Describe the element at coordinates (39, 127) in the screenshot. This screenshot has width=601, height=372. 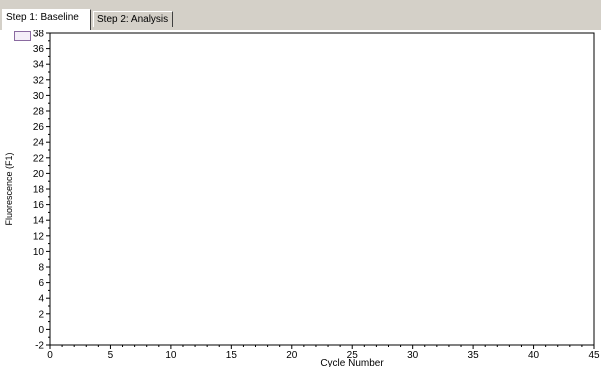
I see `y-tick-label: 26` at that location.